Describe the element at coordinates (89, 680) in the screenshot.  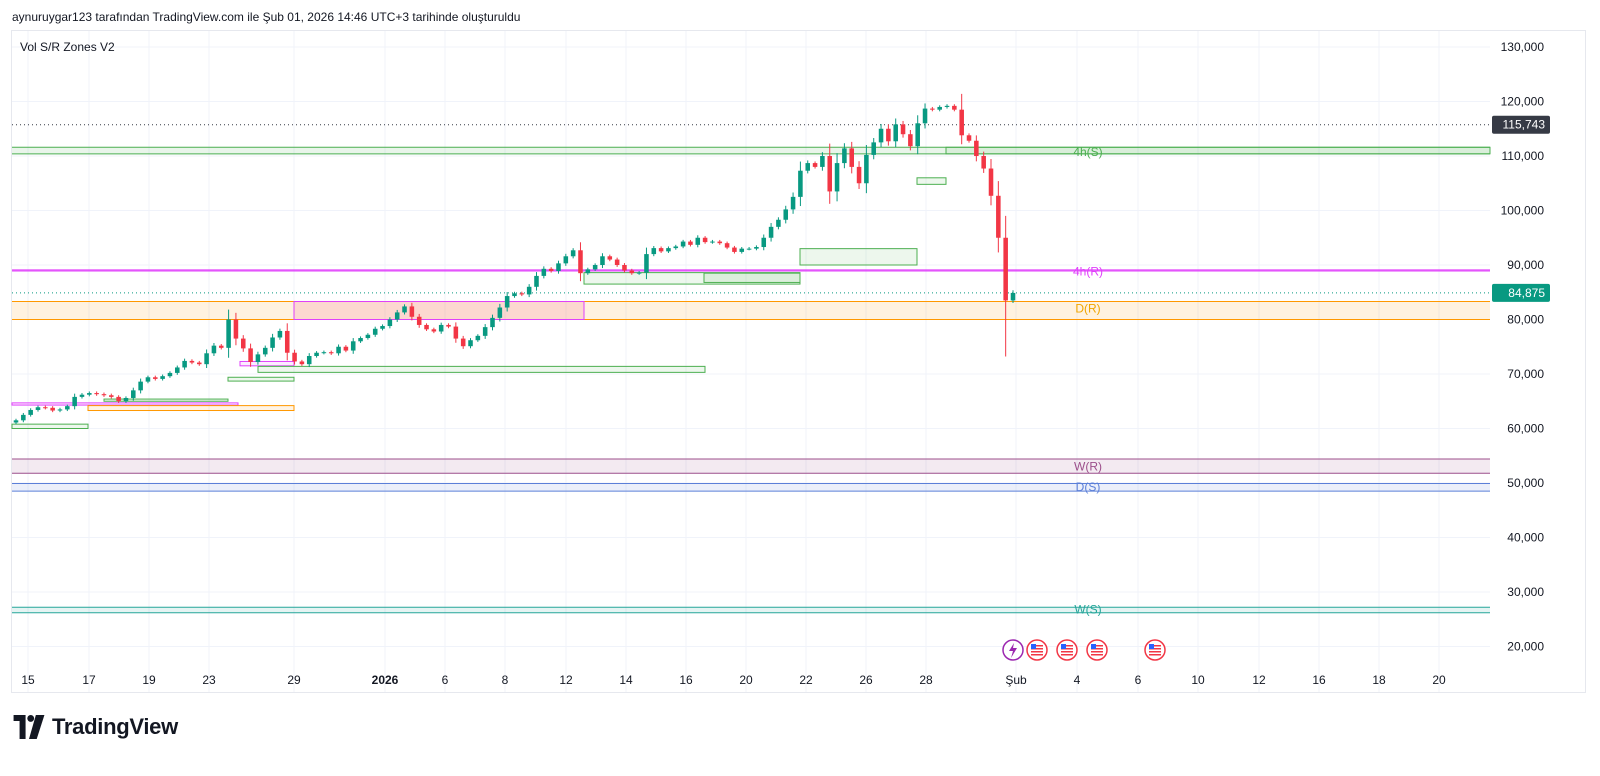
I see `x-tick-label: 17` at that location.